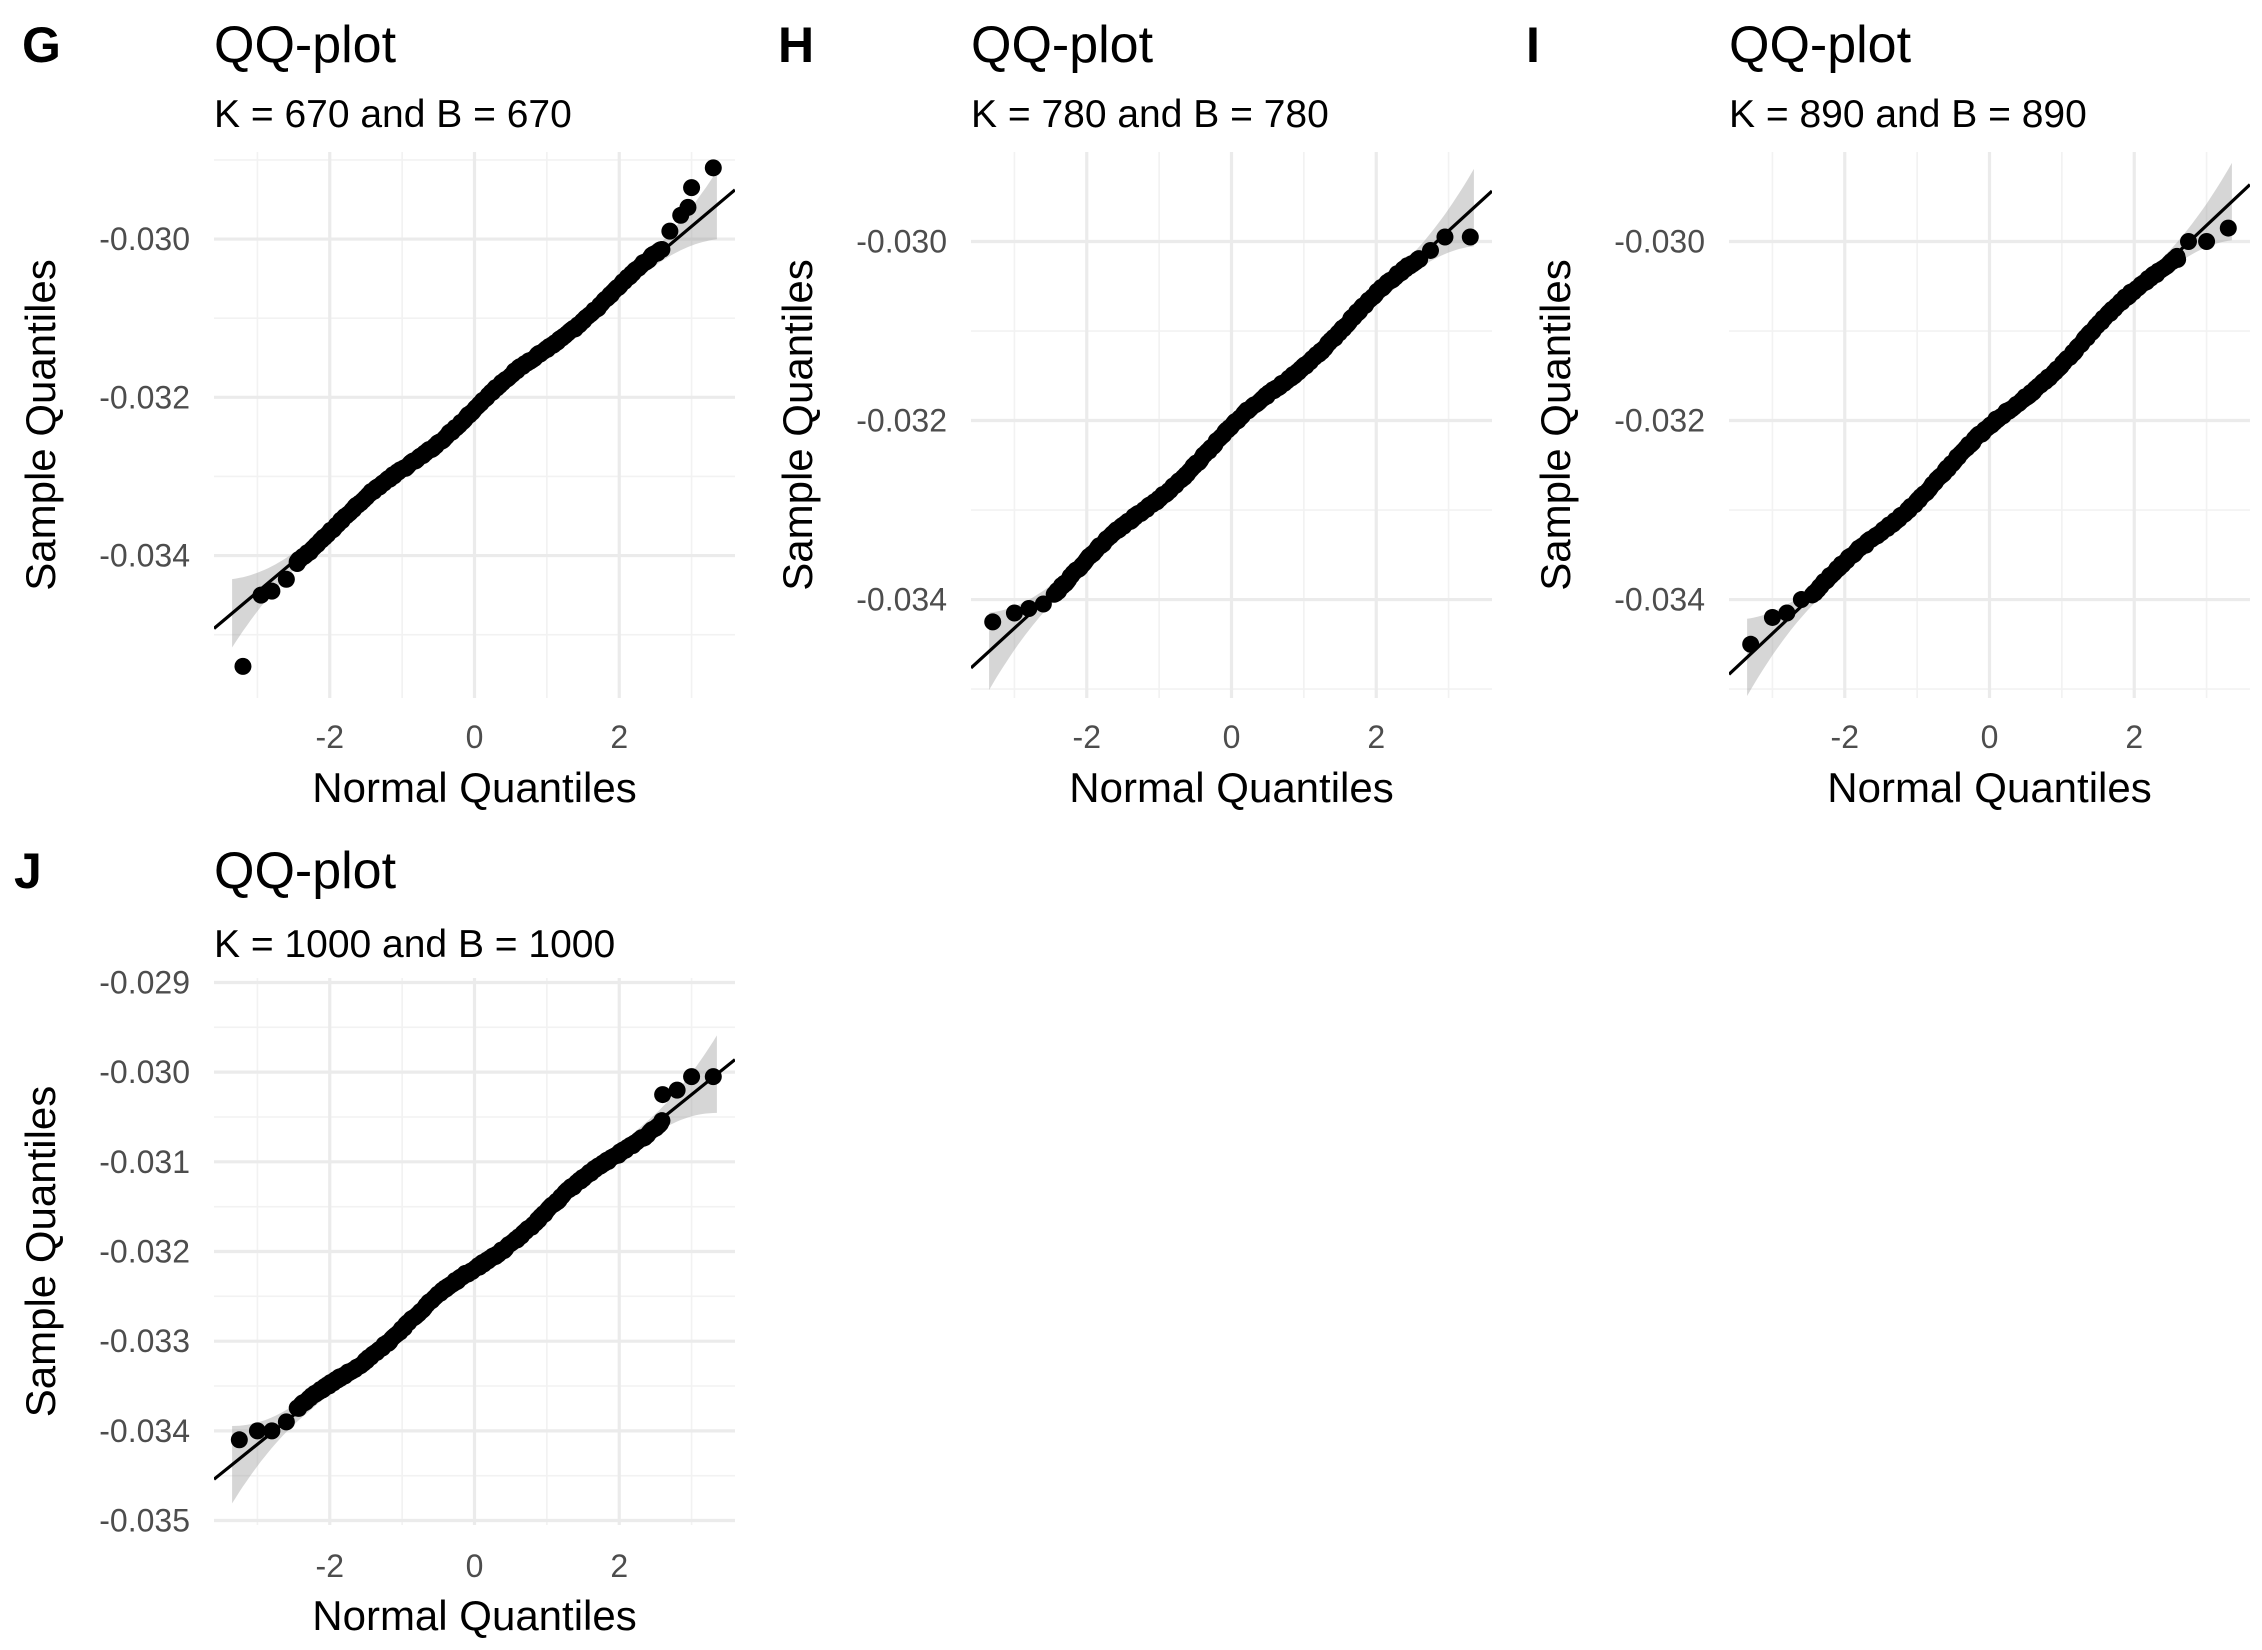  Describe the element at coordinates (144, 1521) in the screenshot. I see `y-tick-label: -0.035` at that location.